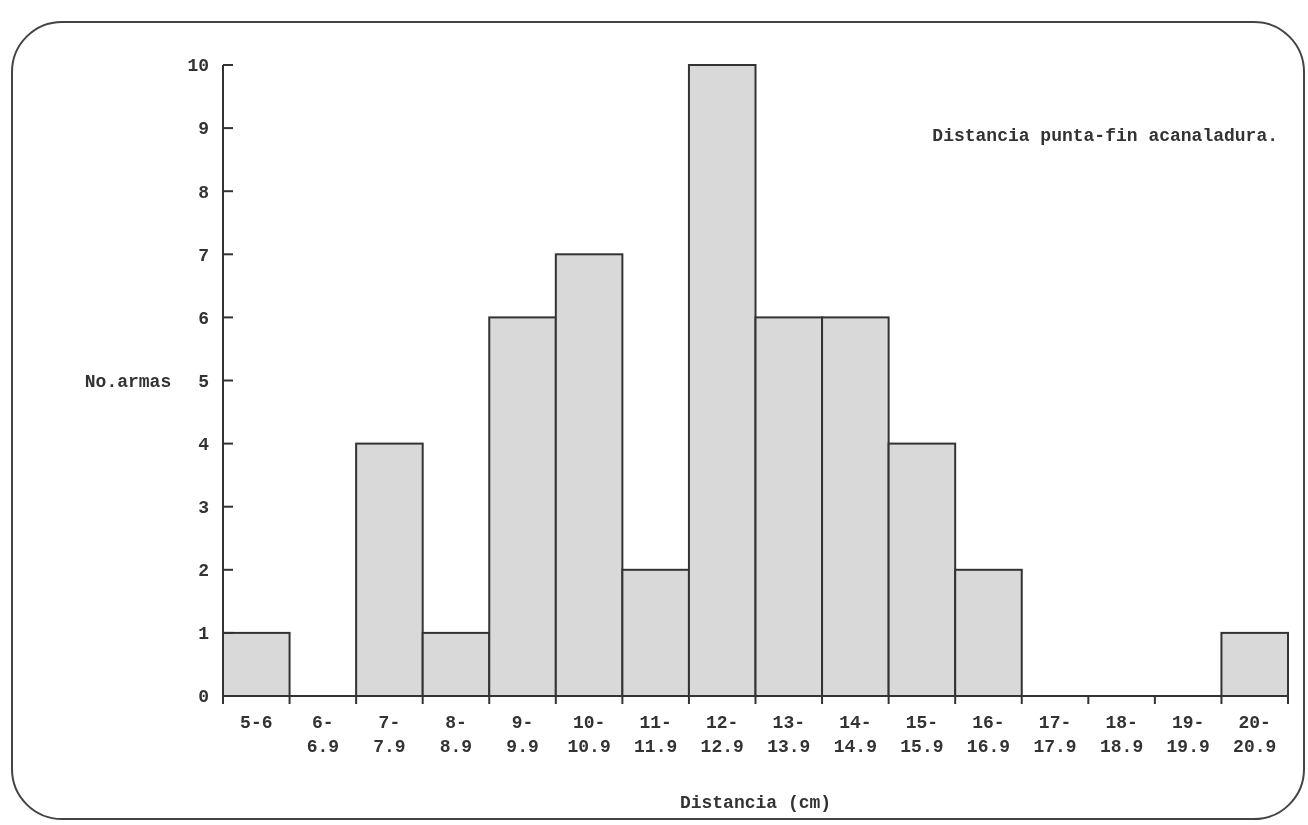  Describe the element at coordinates (656, 735) in the screenshot. I see `x-tick-label: 11- 11.9` at that location.